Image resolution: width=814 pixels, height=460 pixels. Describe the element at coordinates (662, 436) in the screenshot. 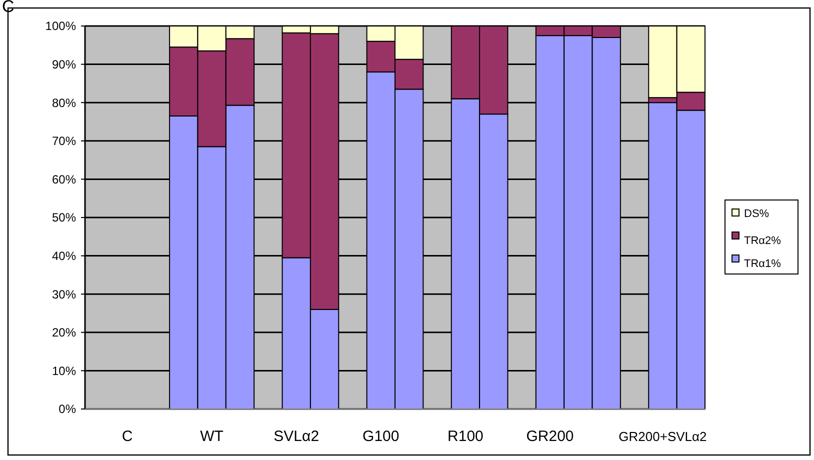

I see `x-tick-label: GR200+SVLα2` at that location.